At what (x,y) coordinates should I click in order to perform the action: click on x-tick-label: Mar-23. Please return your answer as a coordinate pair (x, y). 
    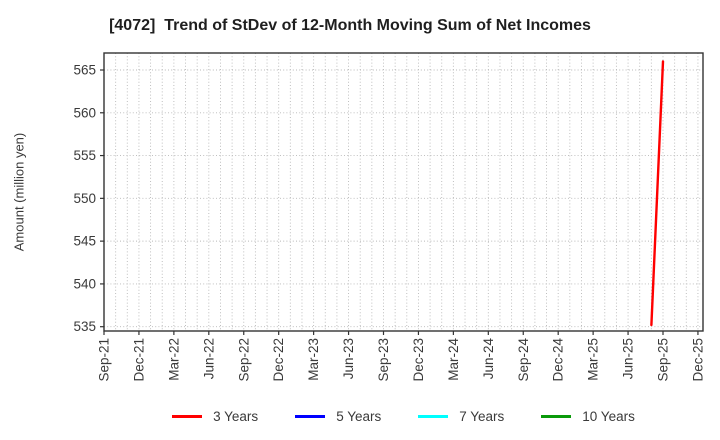
    Looking at the image, I should click on (313, 359).